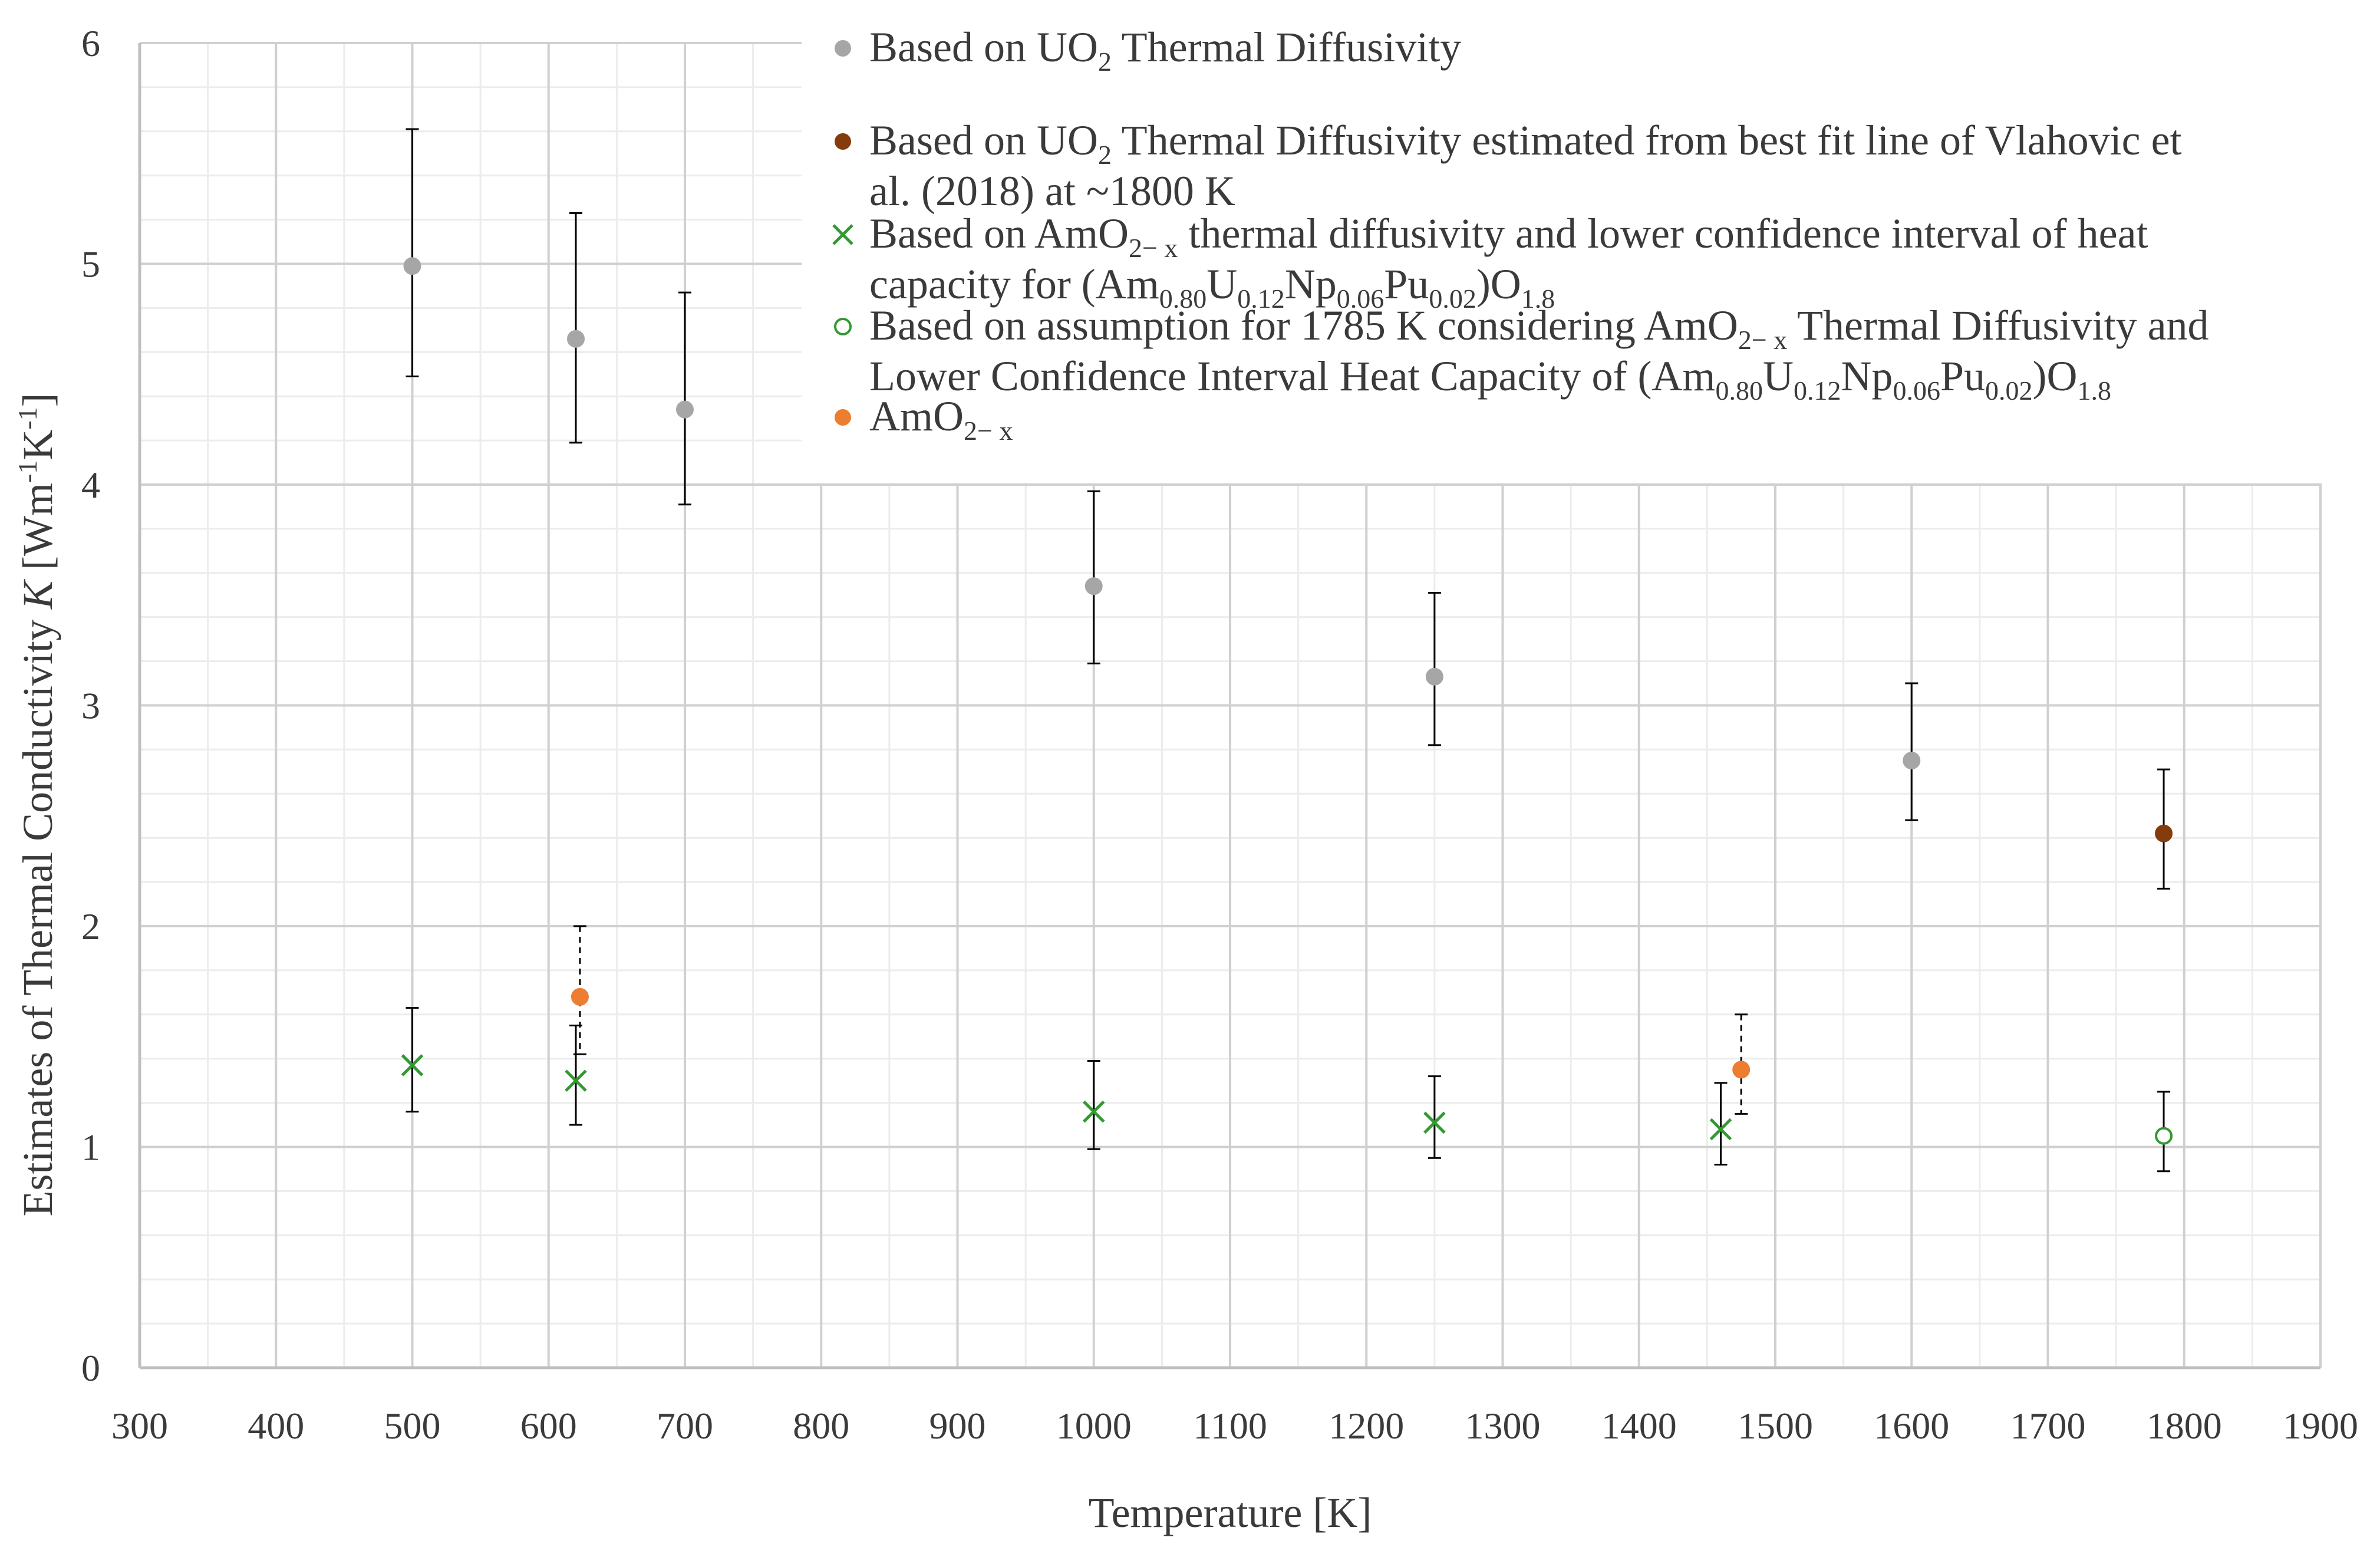 The height and width of the screenshot is (1544, 2380). What do you see at coordinates (1230, 1512) in the screenshot?
I see `x-axis-title: Temperature [K]` at bounding box center [1230, 1512].